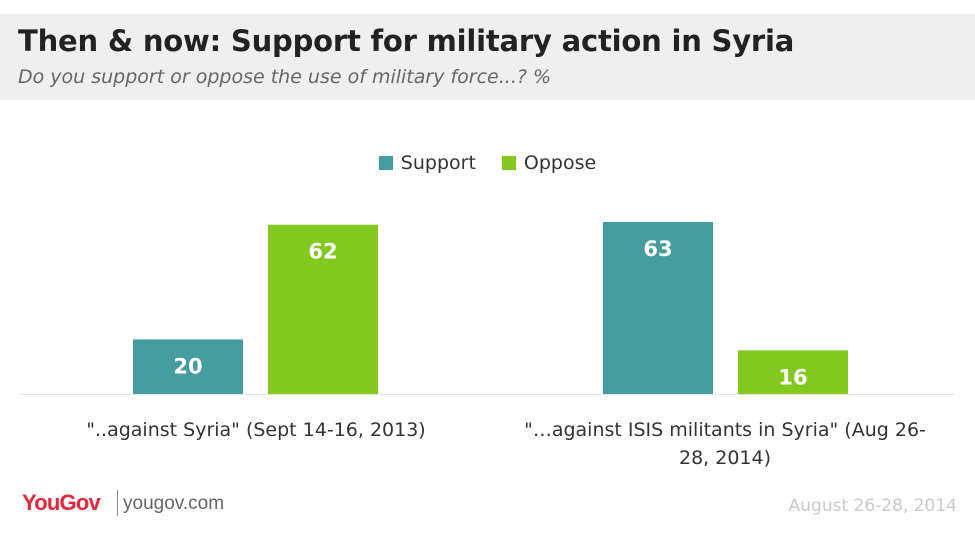 The image size is (975, 547). Describe the element at coordinates (61, 502) in the screenshot. I see `yougov-logo: YouGov` at that location.